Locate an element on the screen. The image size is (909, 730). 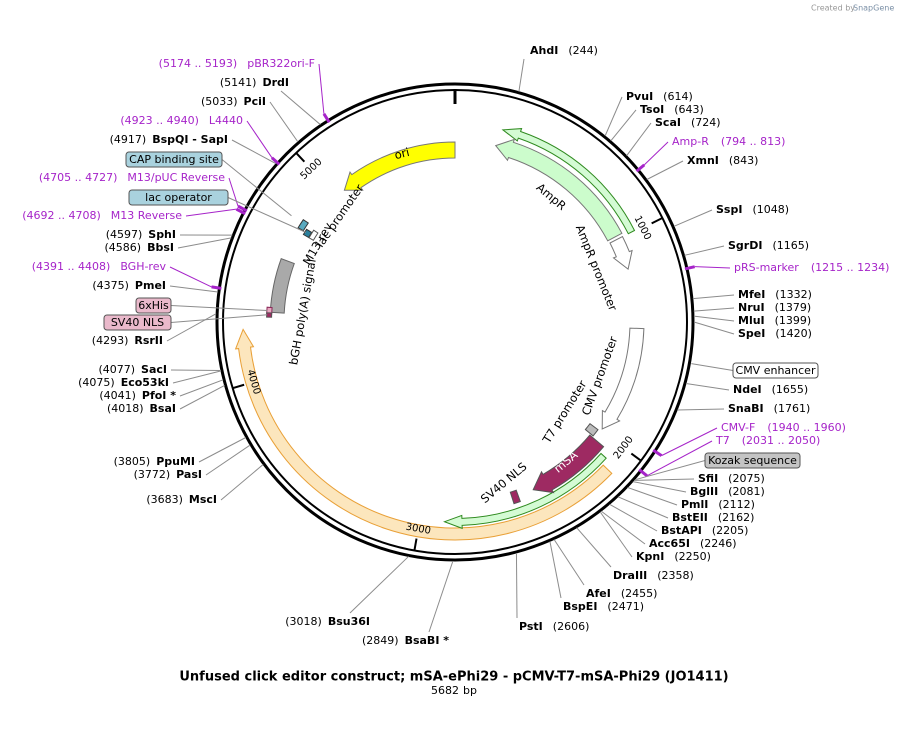
site-name: Acc65I is located at coordinates (669, 543).